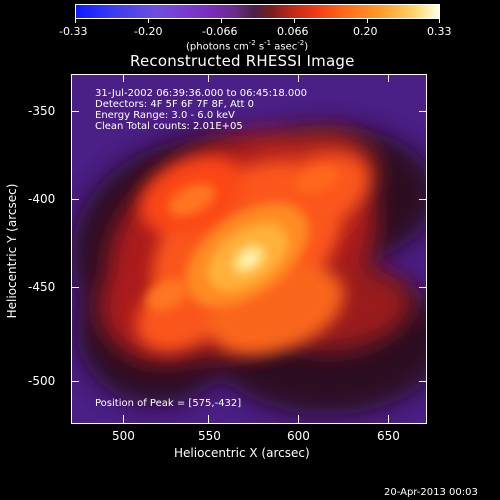 The image size is (500, 500). I want to click on y-tick-label: -450, so click(42, 287).